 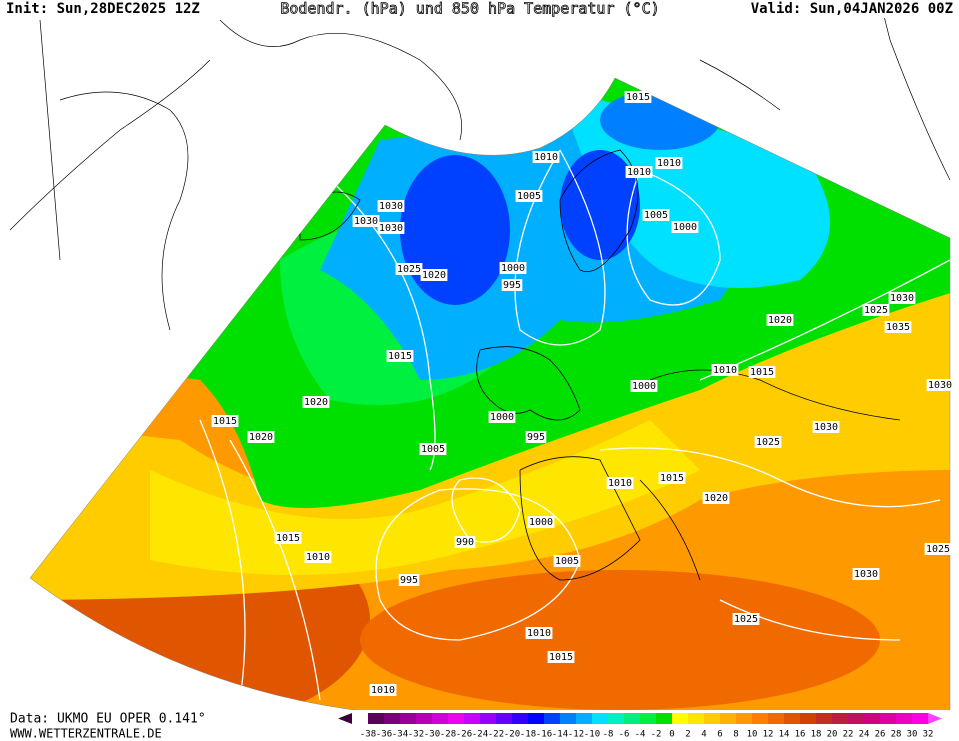 I want to click on colorbar-label: 10, so click(x=752, y=735).